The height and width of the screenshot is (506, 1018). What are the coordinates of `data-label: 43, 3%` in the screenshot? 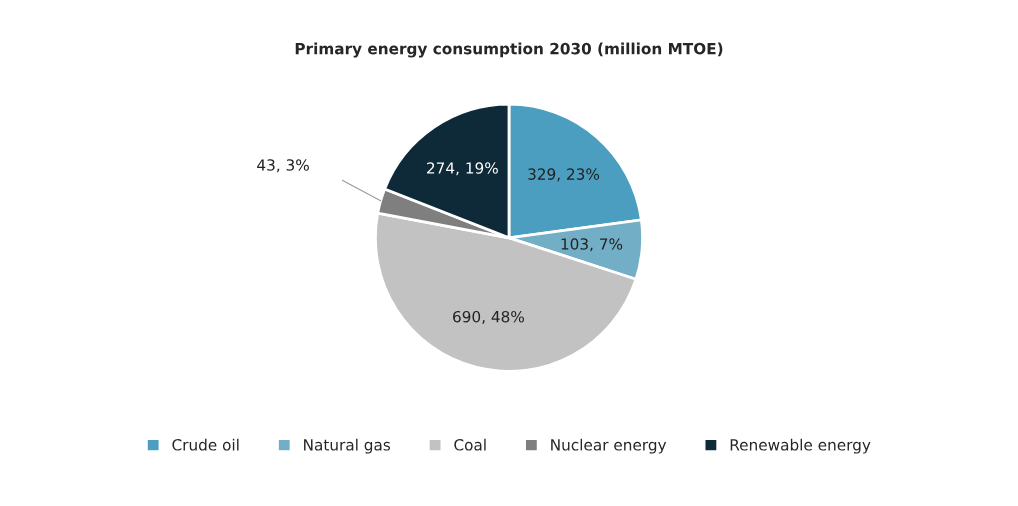 It's located at (283, 166).